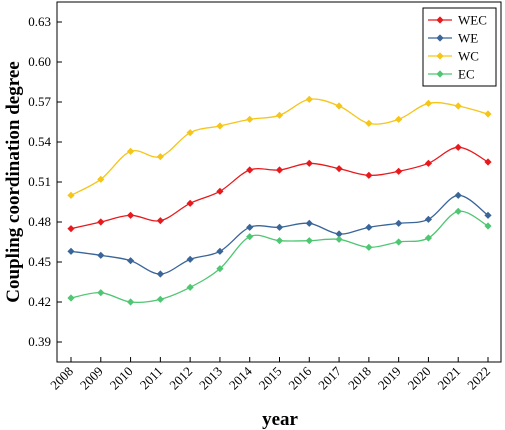 The image size is (505, 430). Describe the element at coordinates (440, 38) in the screenshot. I see `legend-marker-we` at that location.